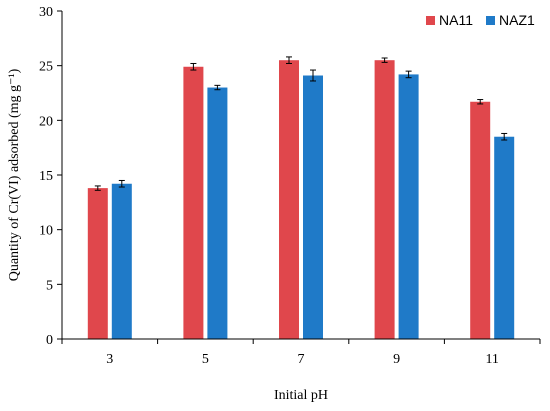  What do you see at coordinates (46, 67) in the screenshot?
I see `y-tick-label: 25` at bounding box center [46, 67].